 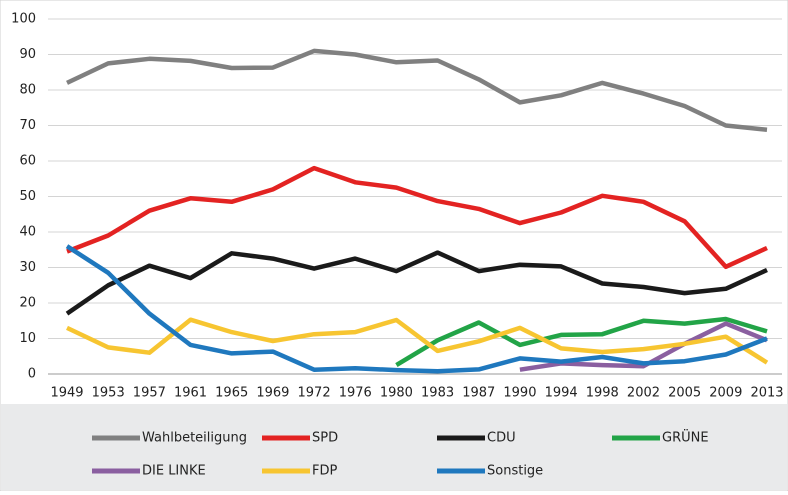 What do you see at coordinates (27, 267) in the screenshot?
I see `y-tick-label: 30` at bounding box center [27, 267].